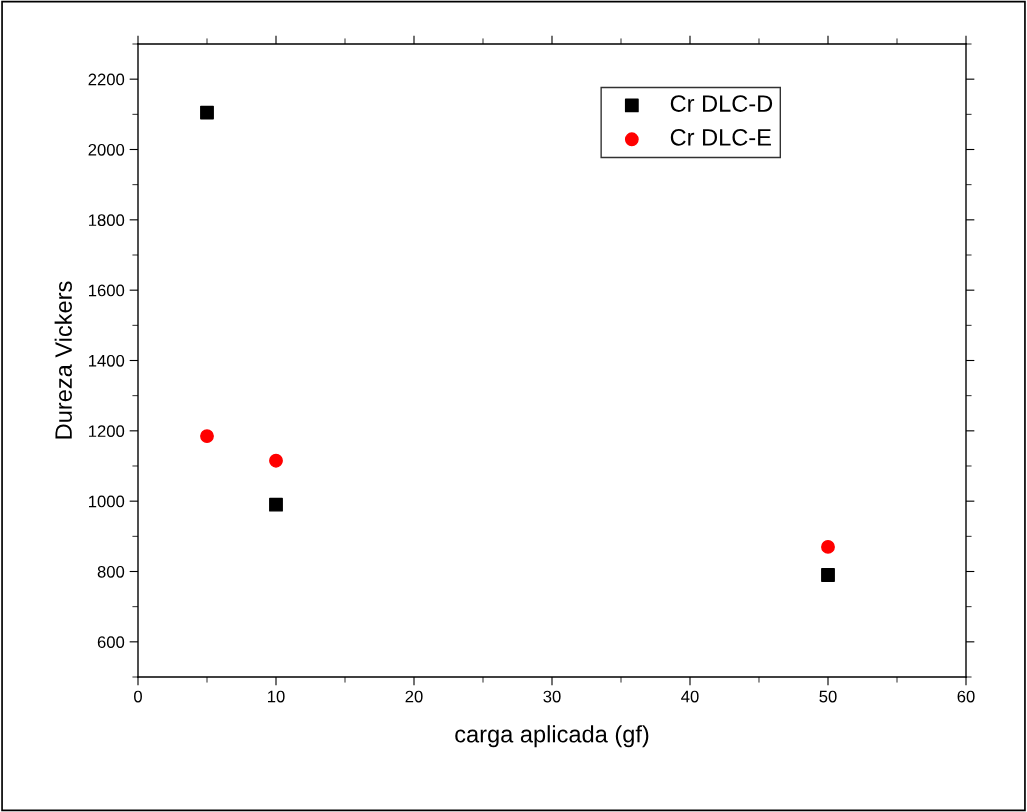  Describe the element at coordinates (111, 642) in the screenshot. I see `y-tick-label: 600` at that location.